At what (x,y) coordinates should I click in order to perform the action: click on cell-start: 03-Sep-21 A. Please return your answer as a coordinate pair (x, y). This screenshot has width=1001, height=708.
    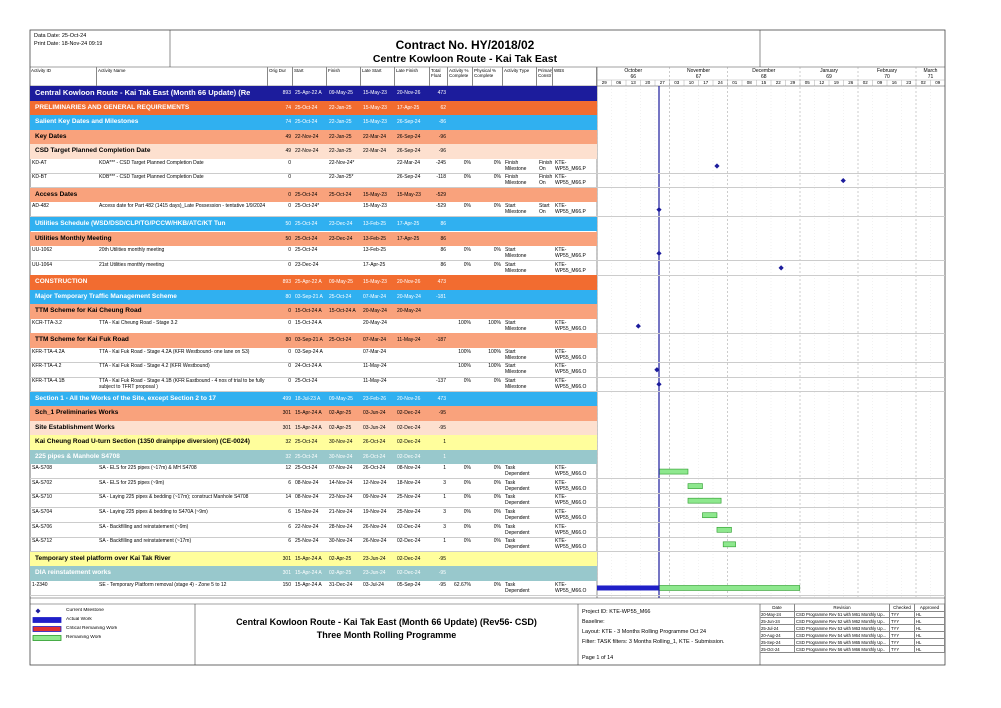
    Looking at the image, I should click on (309, 340).